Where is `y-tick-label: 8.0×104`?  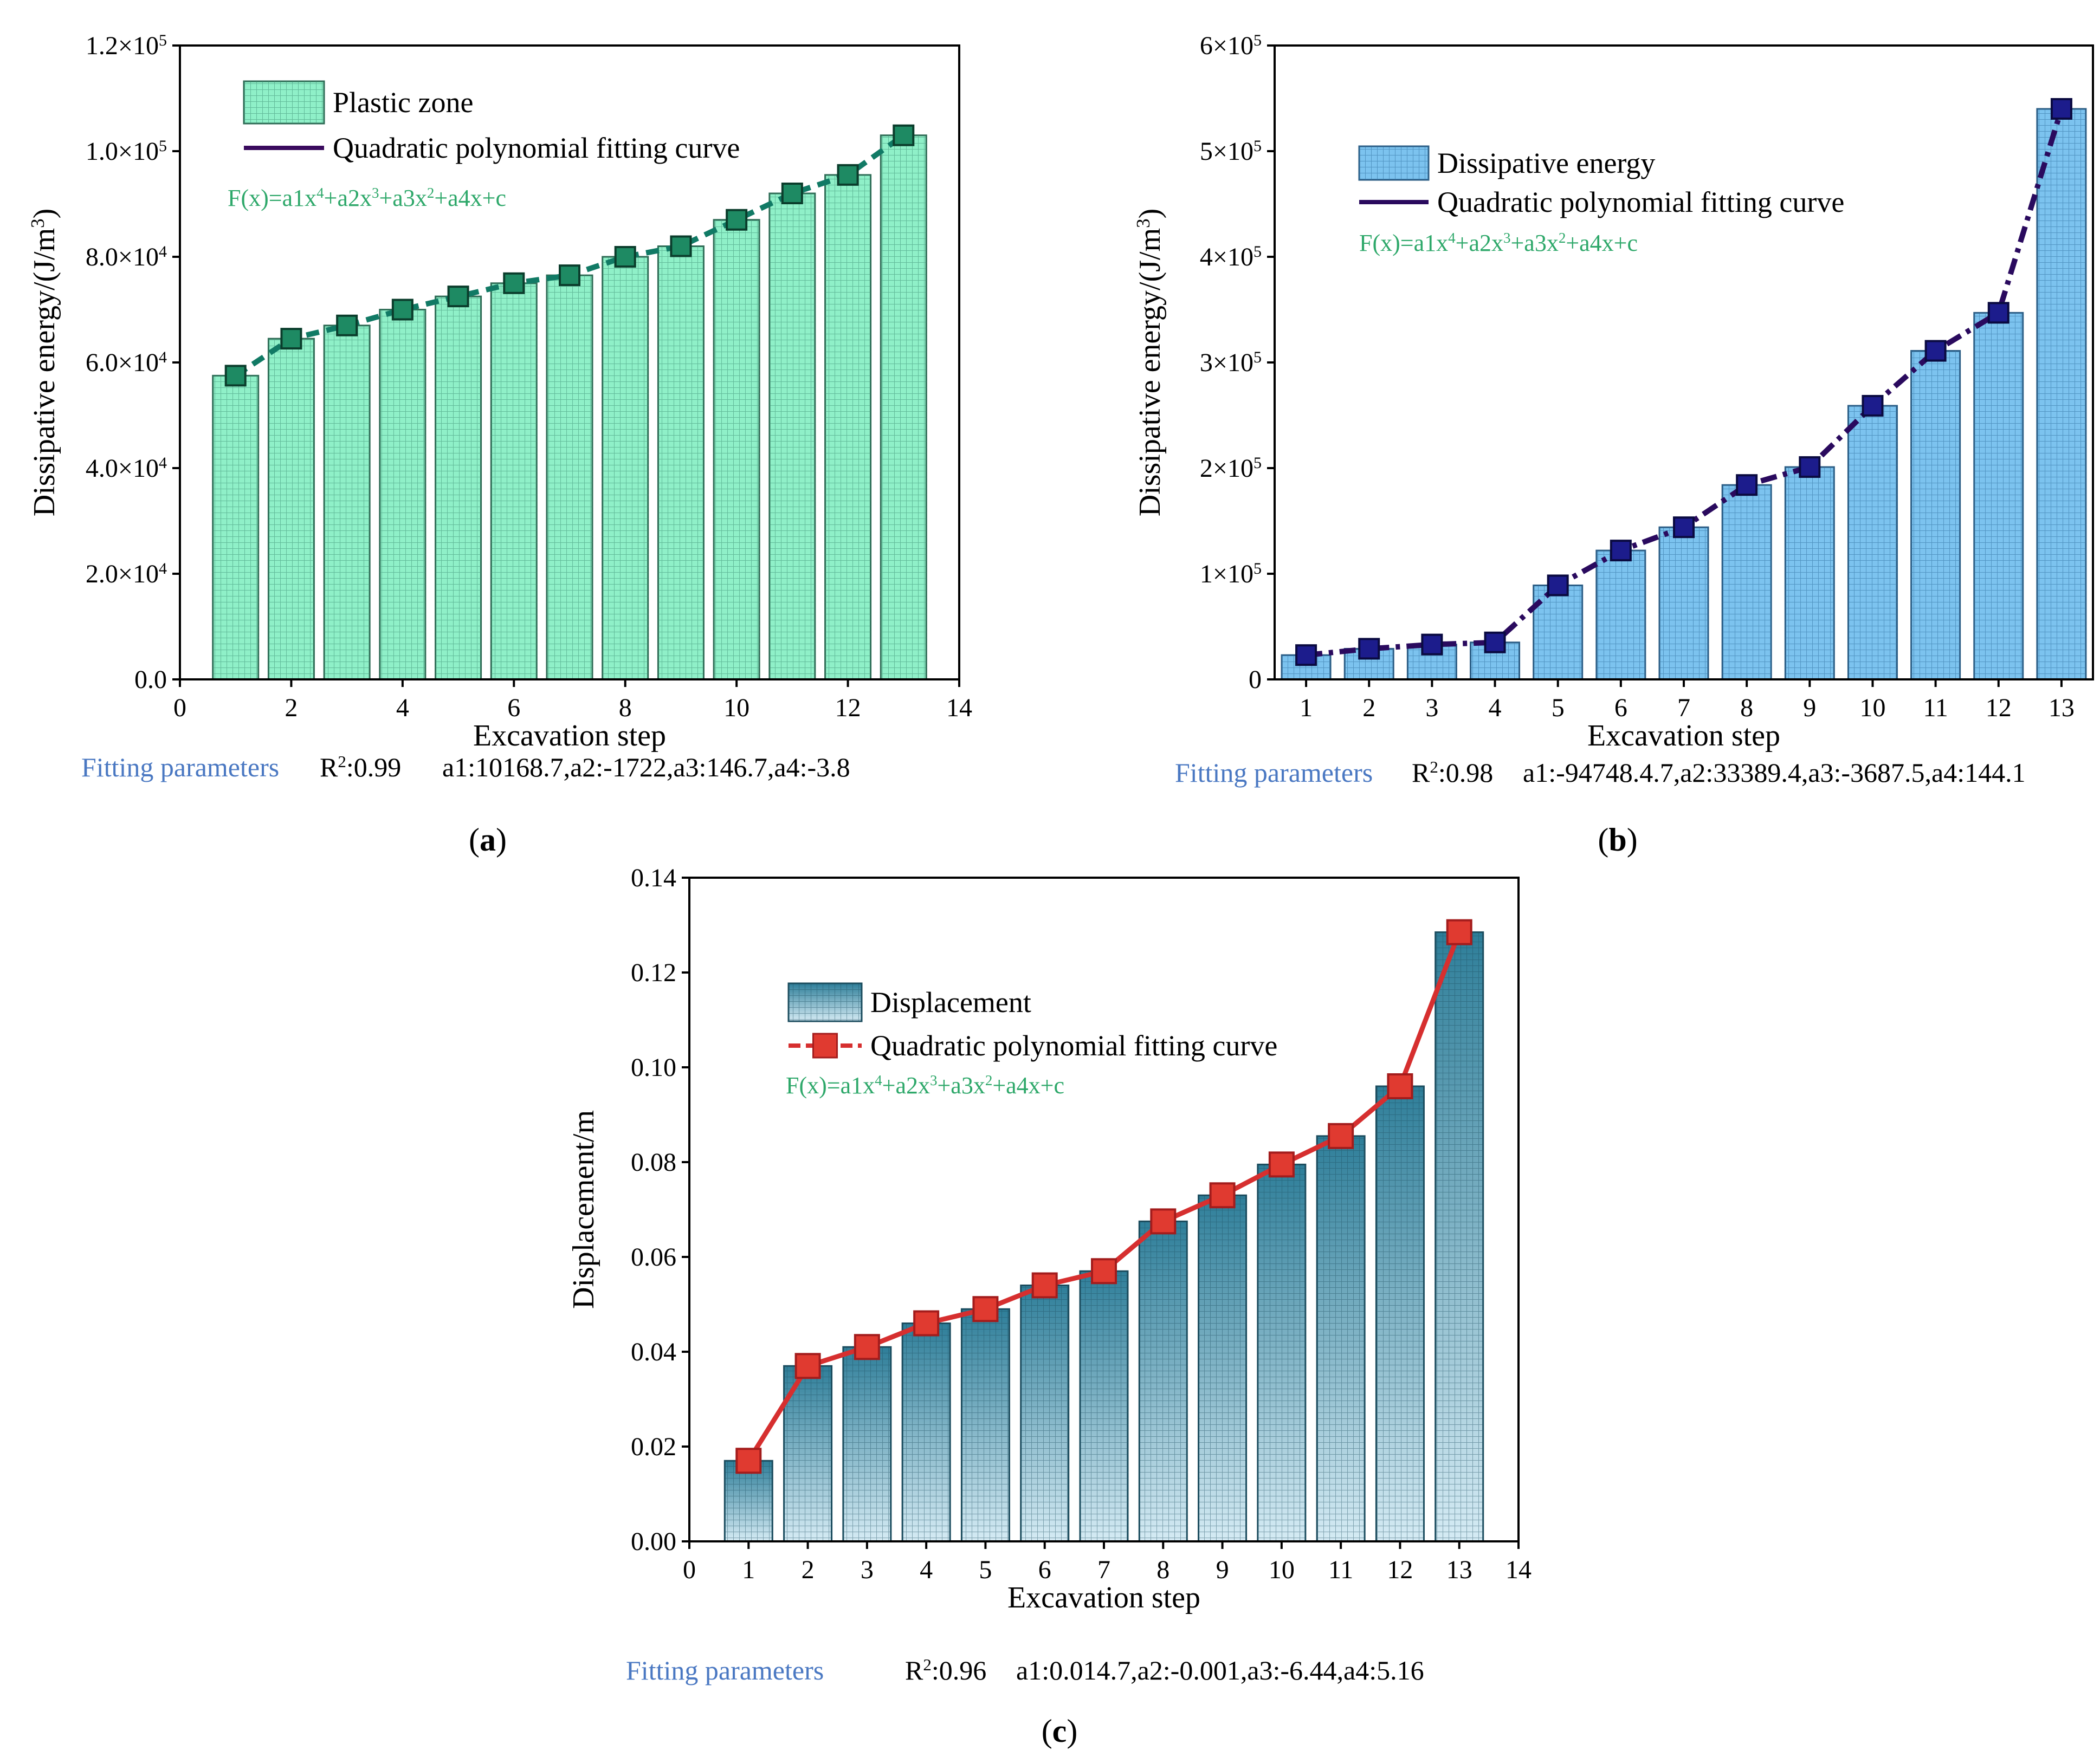 y-tick-label: 8.0×104 is located at coordinates (127, 257).